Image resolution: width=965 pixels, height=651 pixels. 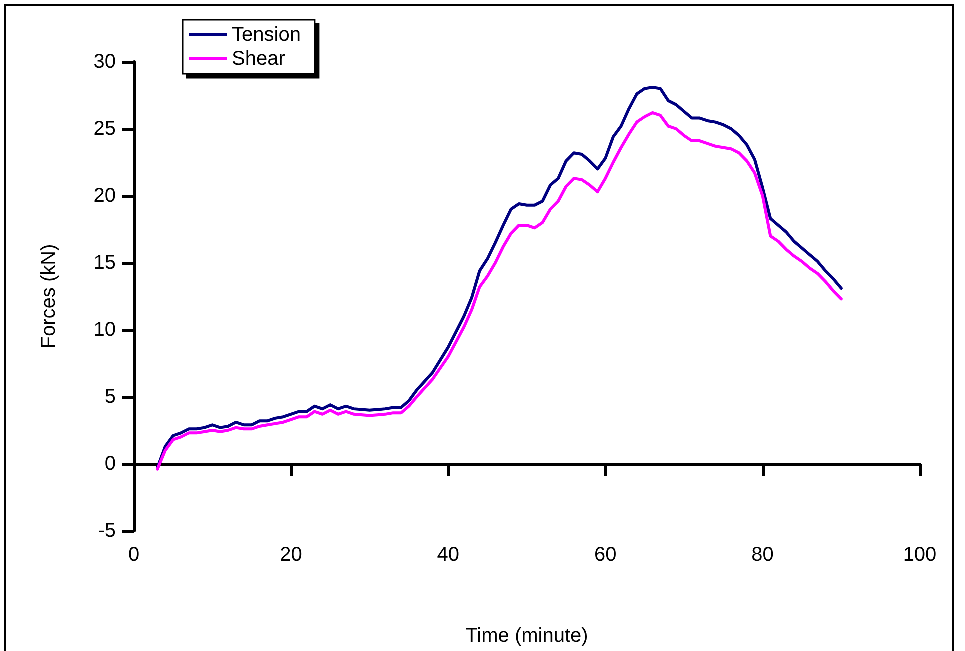 I want to click on x-tick-label: 0, so click(x=134, y=555).